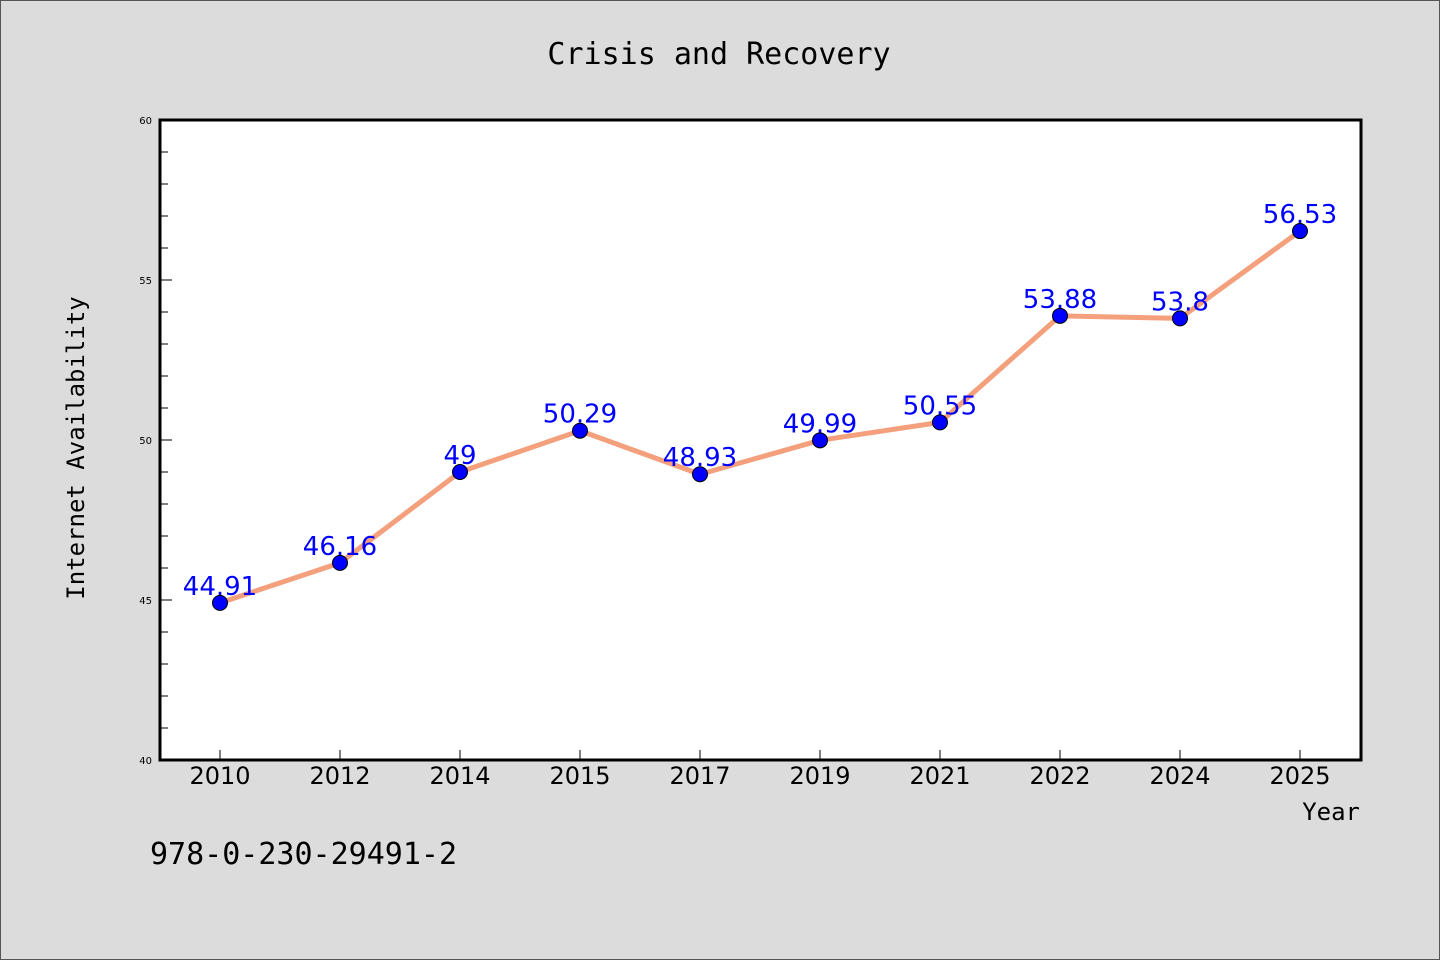  What do you see at coordinates (1180, 302) in the screenshot?
I see `data-label: 53.8` at bounding box center [1180, 302].